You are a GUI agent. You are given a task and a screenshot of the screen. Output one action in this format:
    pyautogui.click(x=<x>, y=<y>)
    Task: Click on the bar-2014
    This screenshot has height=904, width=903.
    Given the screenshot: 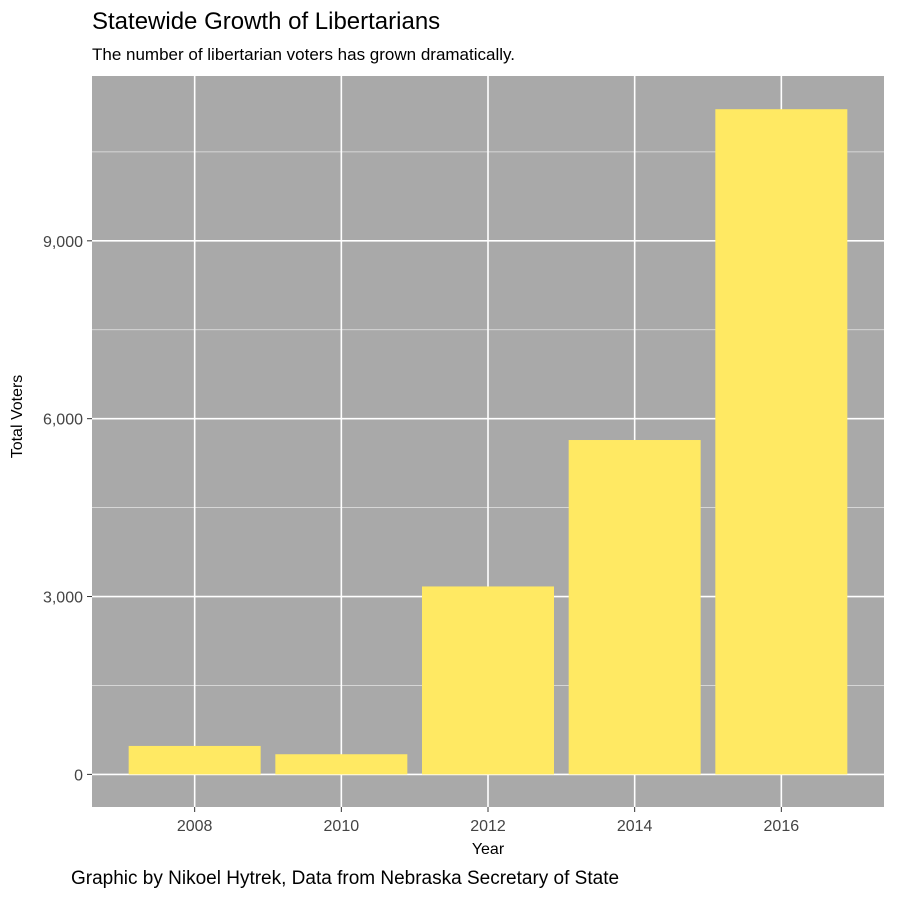 What is the action you would take?
    pyautogui.click(x=634, y=607)
    